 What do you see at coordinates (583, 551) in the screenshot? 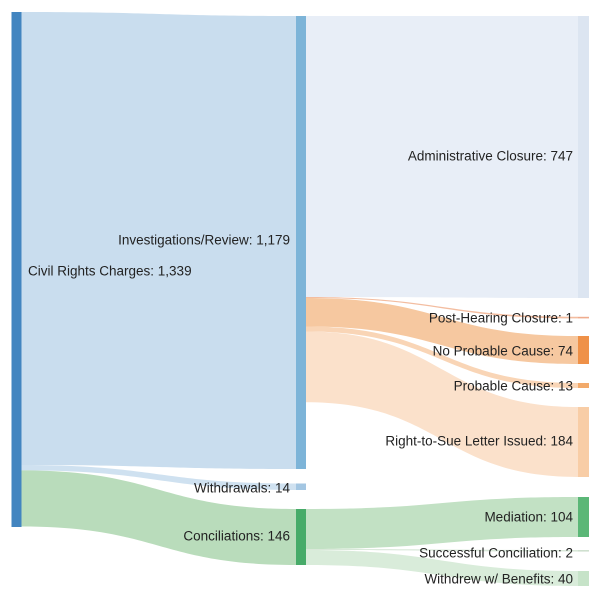
I see `node-successful-conciliation` at bounding box center [583, 551].